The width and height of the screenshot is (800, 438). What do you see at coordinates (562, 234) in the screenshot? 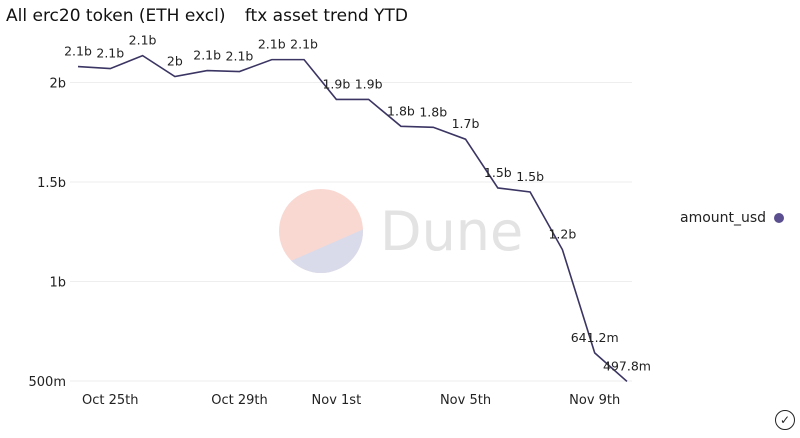
I see `data-label: 1.2b` at bounding box center [562, 234].